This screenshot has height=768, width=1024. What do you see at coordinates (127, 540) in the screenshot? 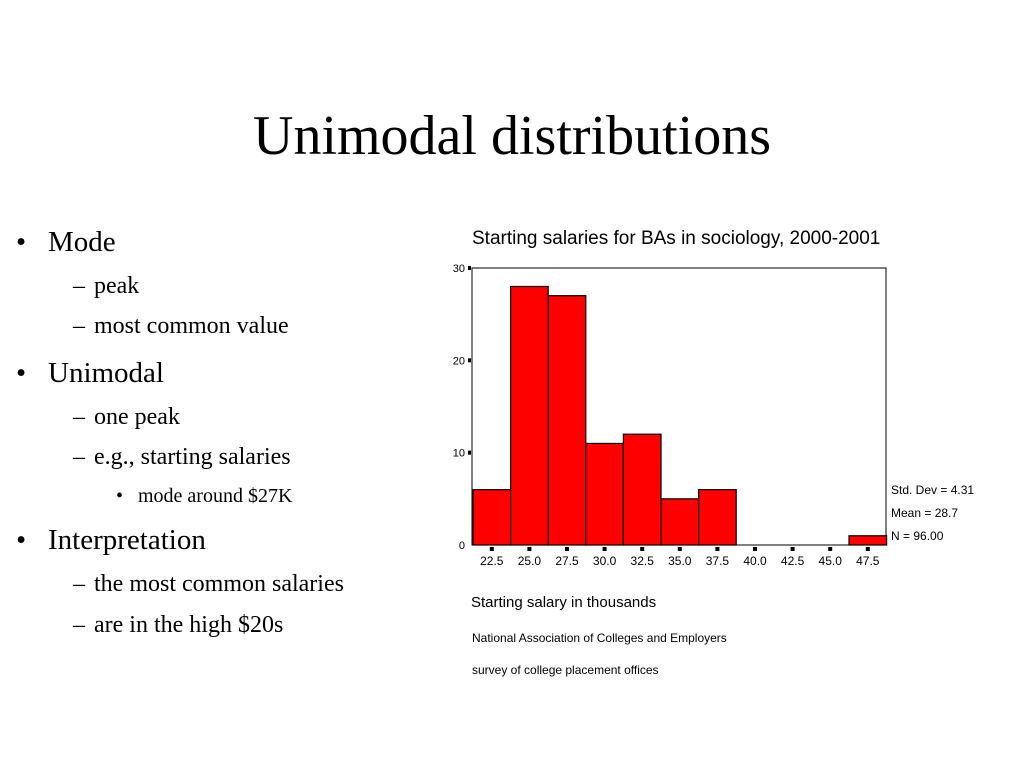
I see `bullet-item: Interpretation` at bounding box center [127, 540].